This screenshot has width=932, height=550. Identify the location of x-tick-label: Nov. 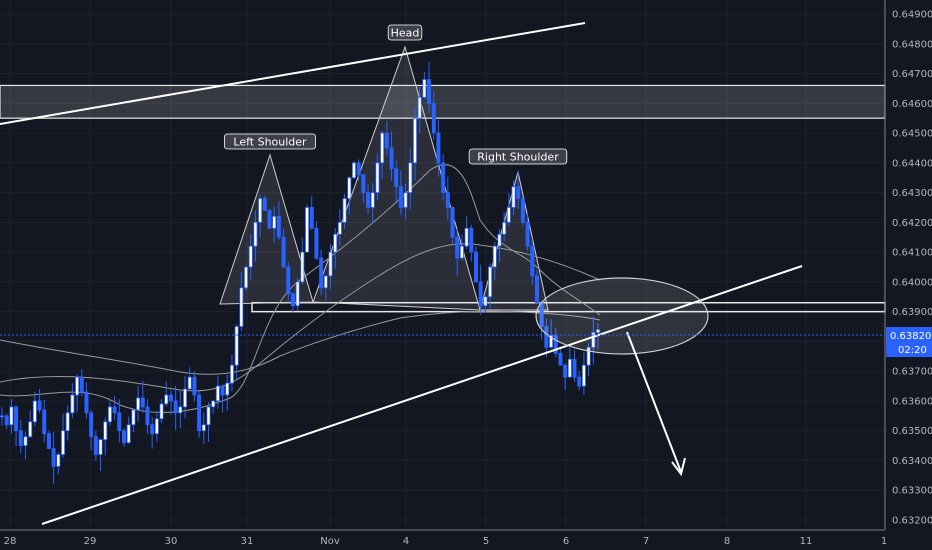
(330, 541).